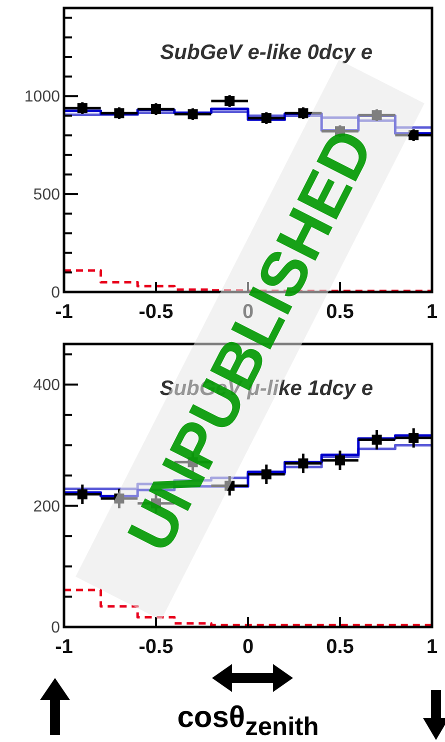 The image size is (445, 742). I want to click on x-tick-label: -0.5, so click(156, 647).